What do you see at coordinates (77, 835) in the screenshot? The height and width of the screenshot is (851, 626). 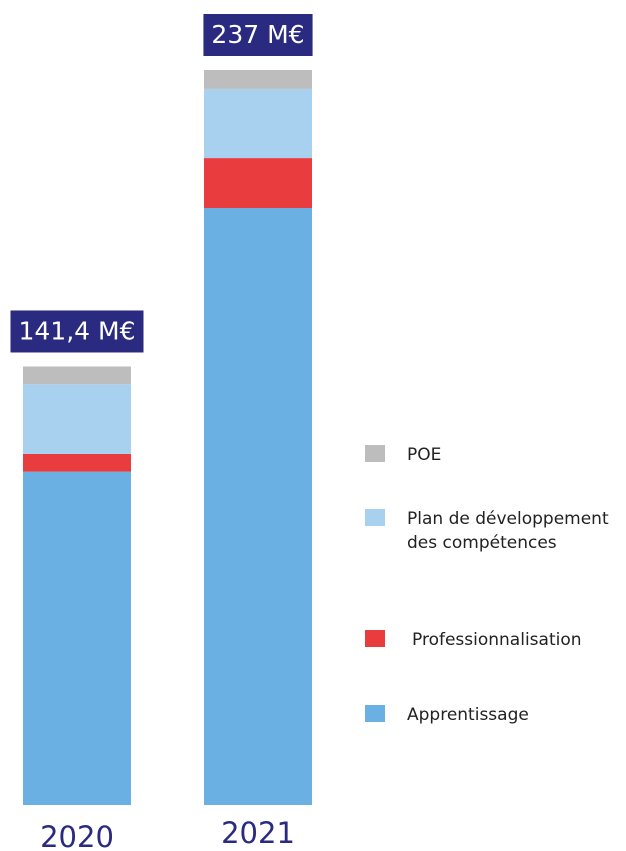 I see `x-tick-label: 2020` at bounding box center [77, 835].